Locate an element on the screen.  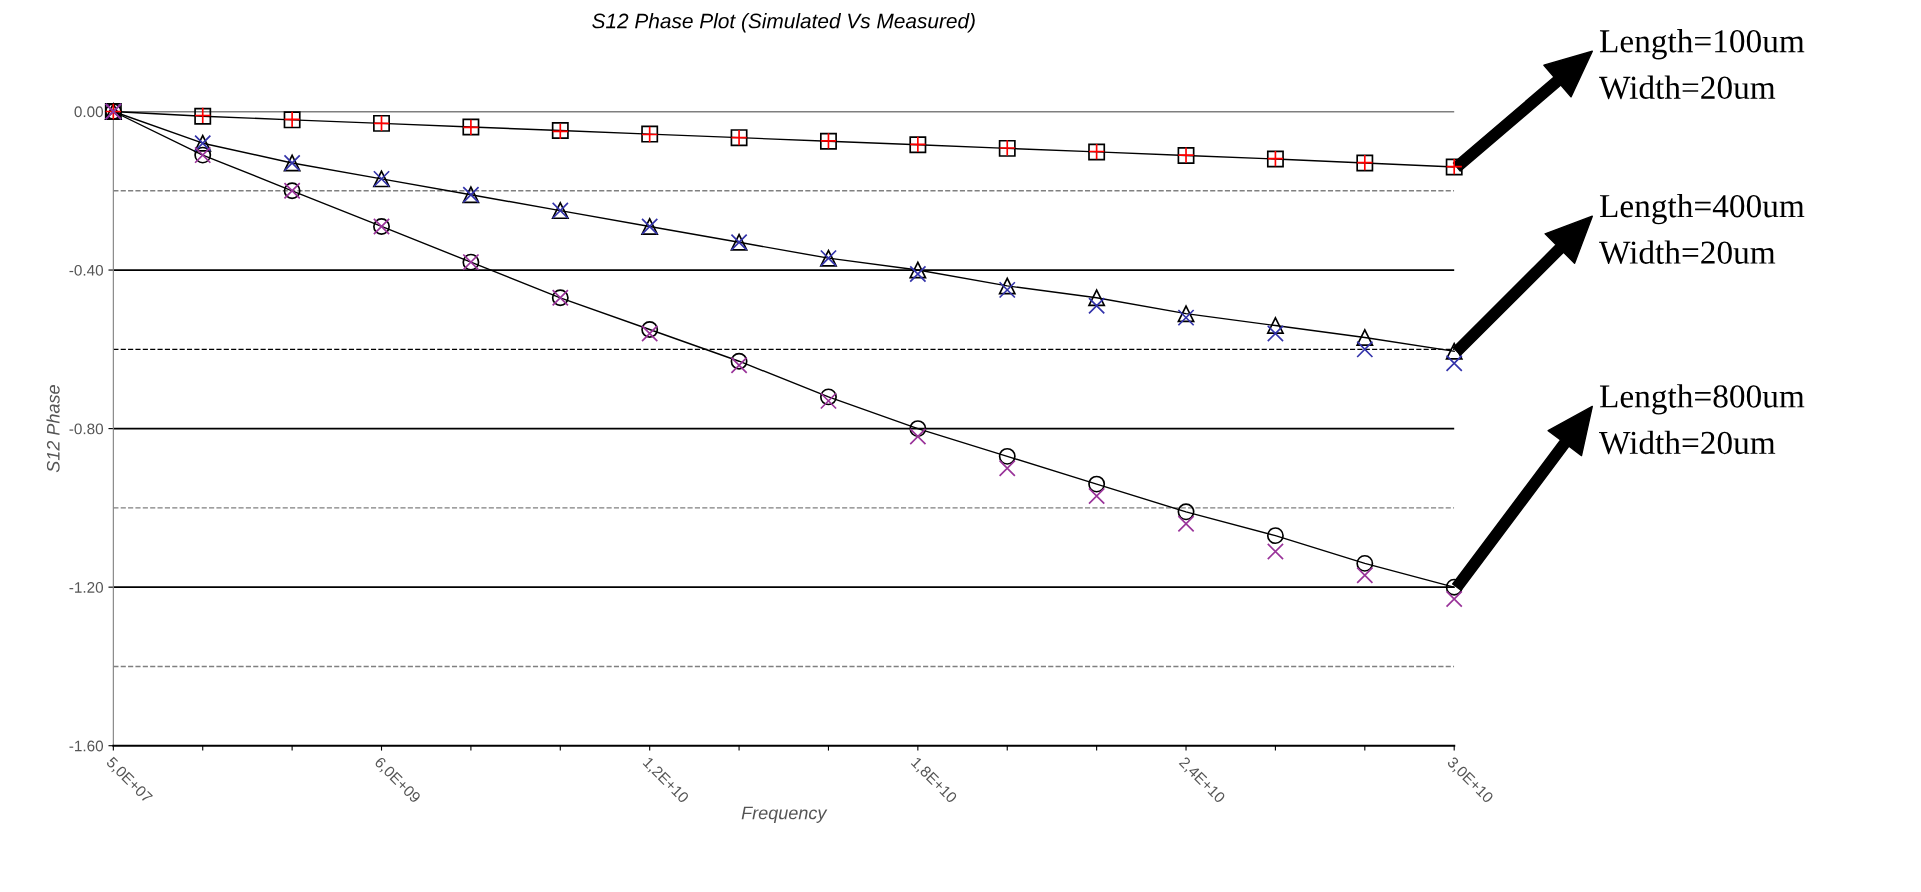
y-tick-label: -0.80 is located at coordinates (86, 429).